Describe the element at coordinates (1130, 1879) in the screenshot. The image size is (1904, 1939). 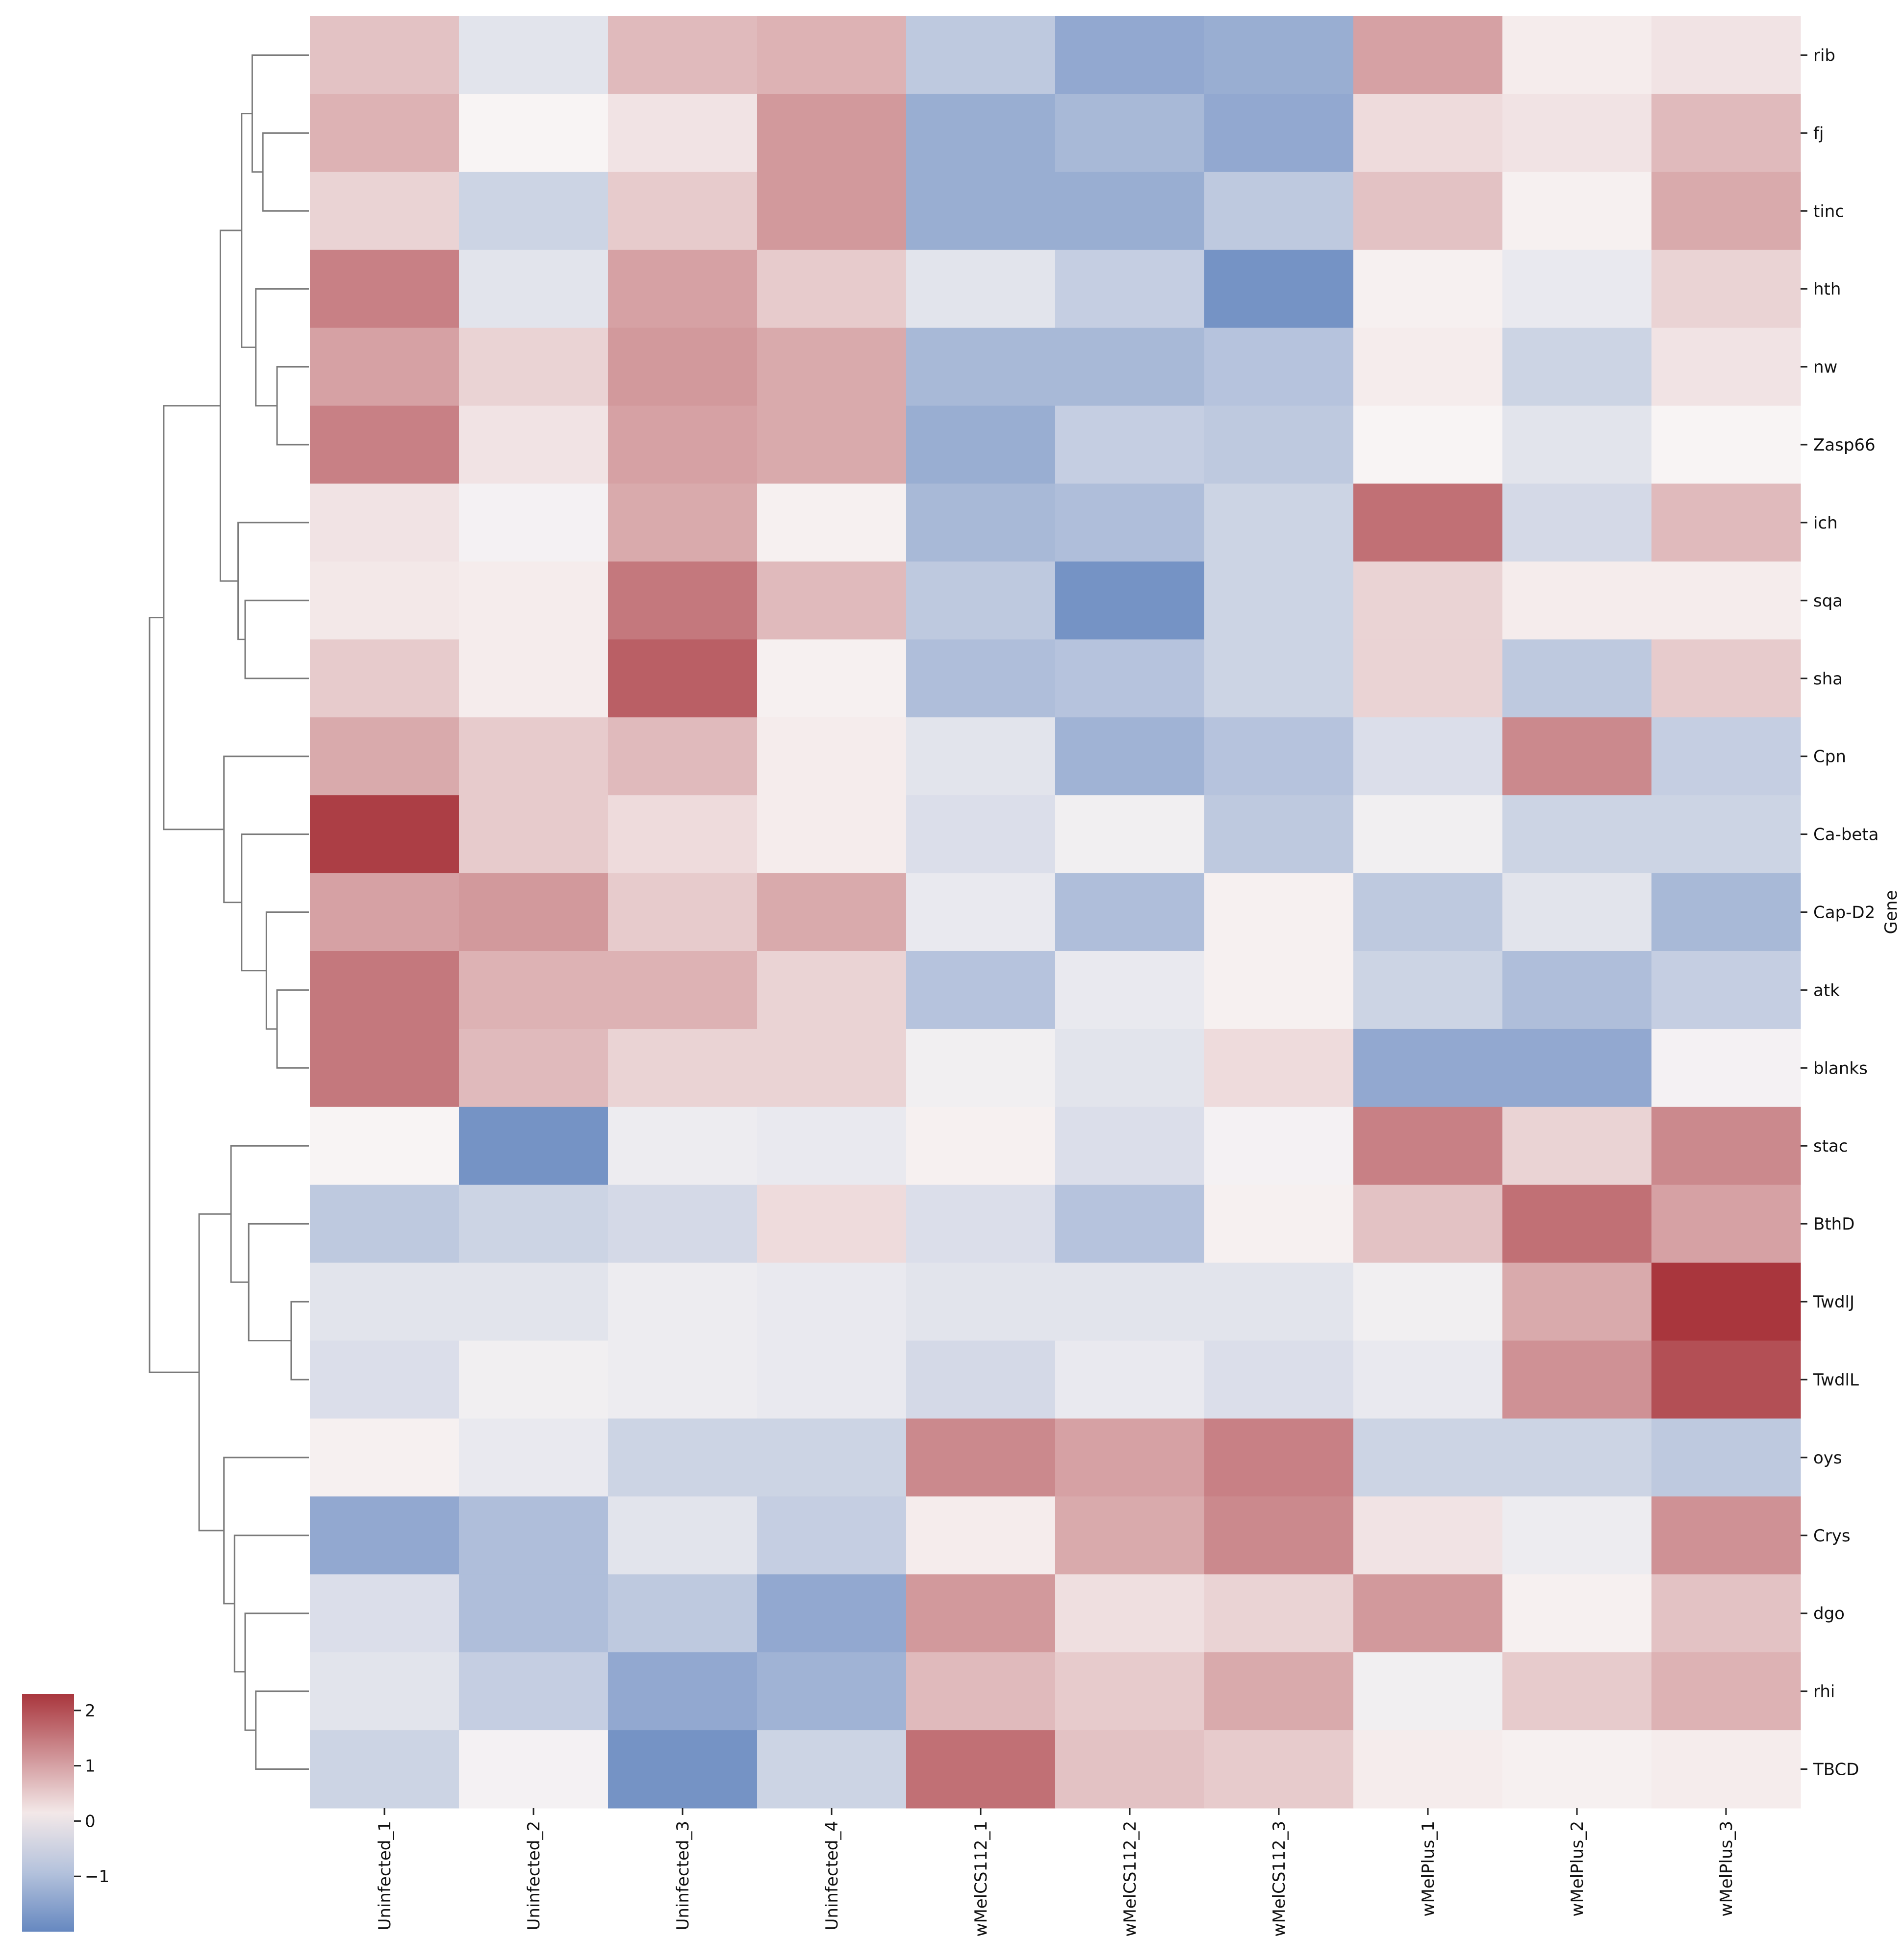
I see `column-label-wMelCS112_2: wMelCS112_2` at that location.